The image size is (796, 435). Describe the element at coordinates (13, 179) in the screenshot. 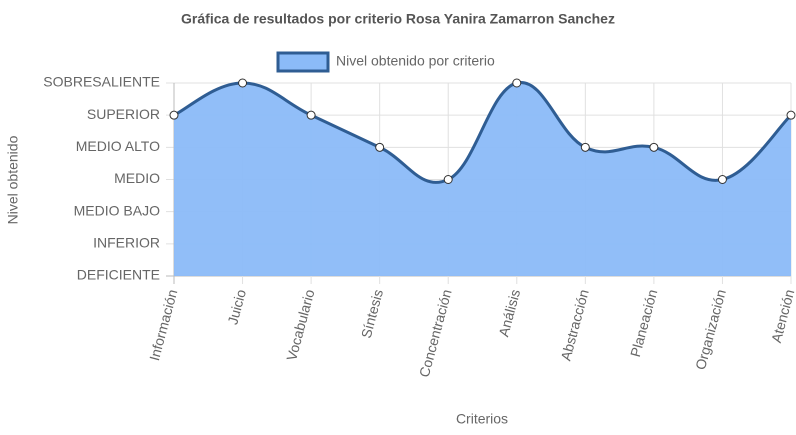

I see `y-axis-label: Nivel obtenido` at that location.